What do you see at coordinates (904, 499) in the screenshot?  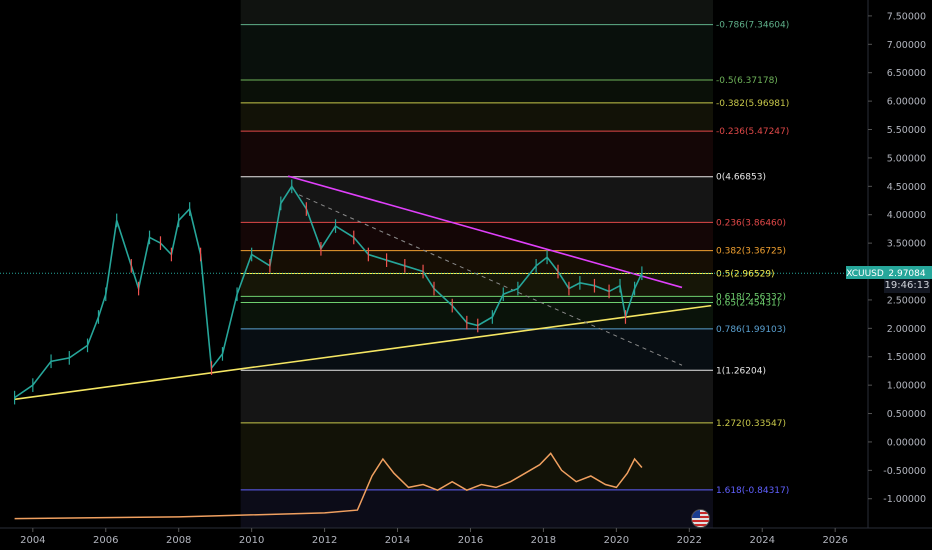 I see `y-tick-label: -1.00000` at bounding box center [904, 499].